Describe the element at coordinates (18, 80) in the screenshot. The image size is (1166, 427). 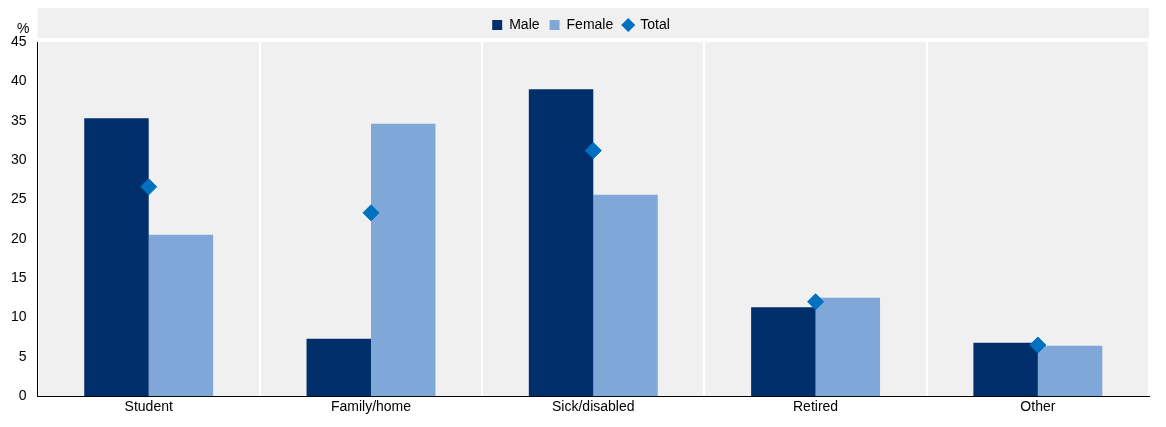
I see `y-tick-label: 40` at that location.